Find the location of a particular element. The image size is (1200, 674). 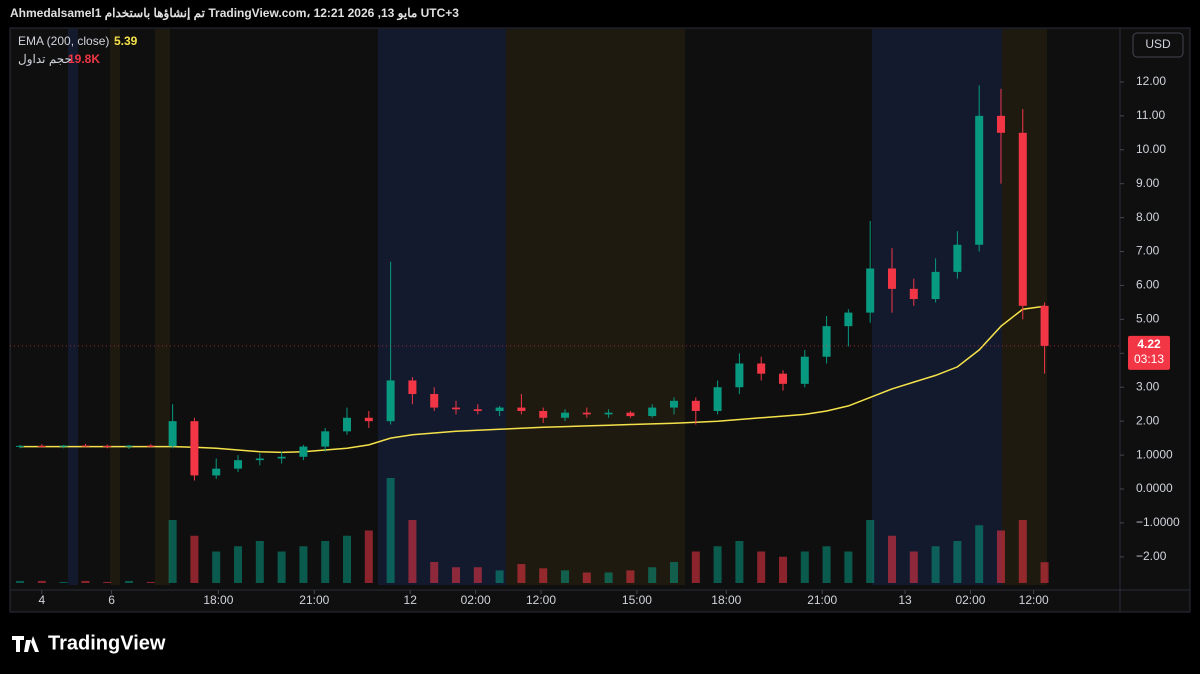

x-tick-label: 4 is located at coordinates (41, 600).